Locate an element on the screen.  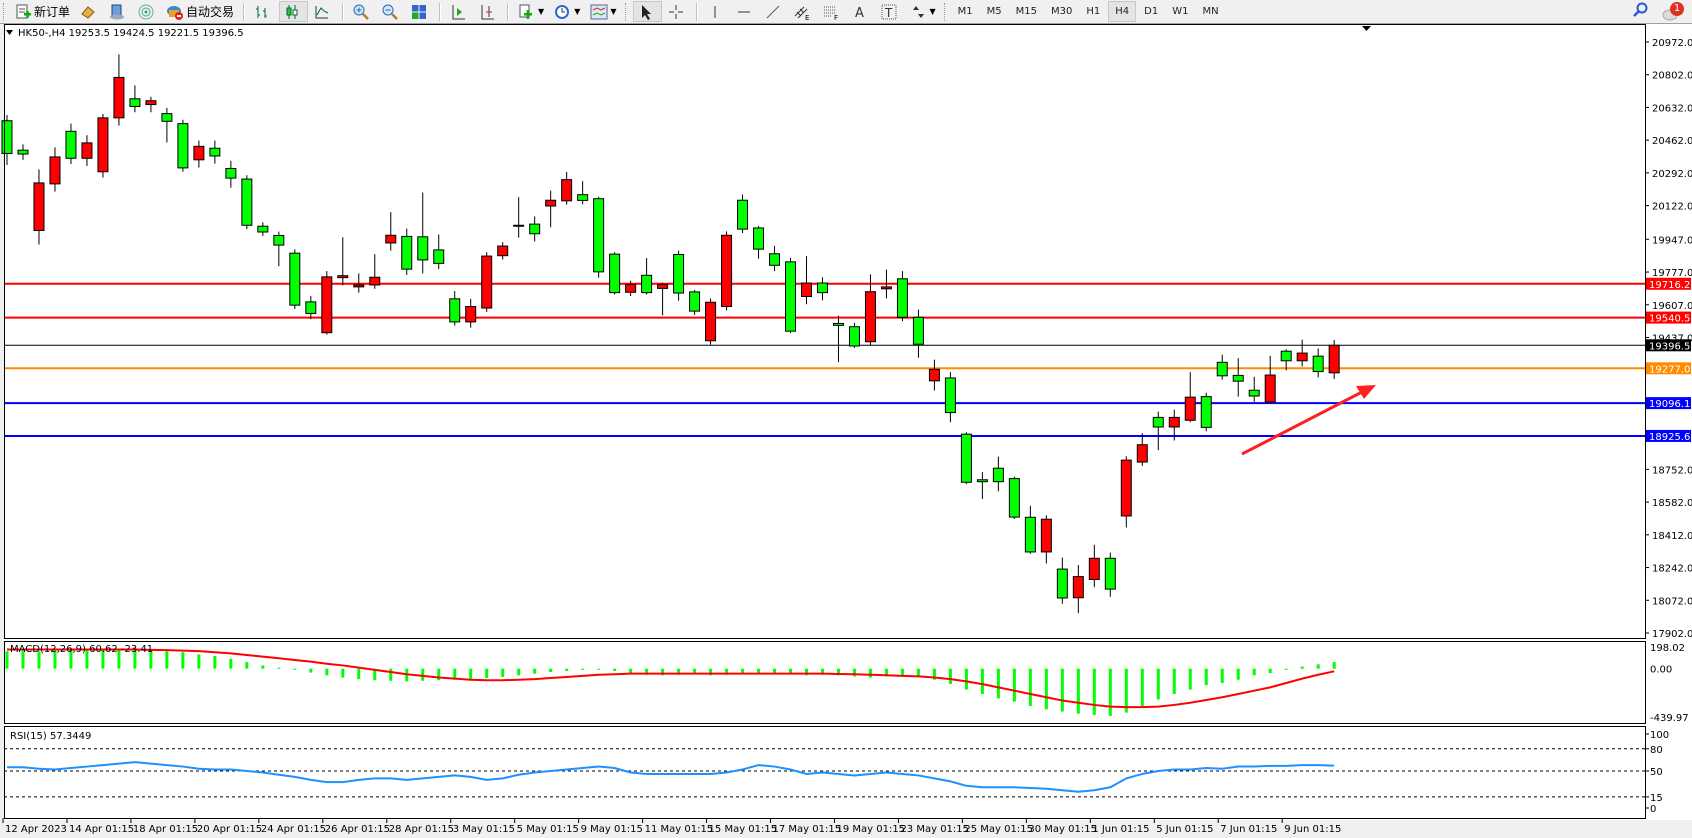
indicators-button: ▼ is located at coordinates (531, 11).